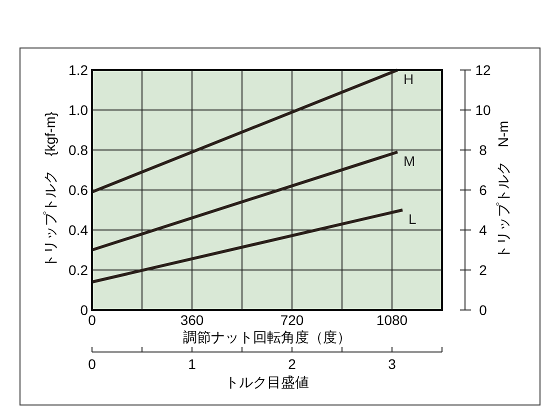 Image resolution: width=560 pixels, height=420 pixels. What do you see at coordinates (412, 219) in the screenshot?
I see `series-label: L` at bounding box center [412, 219].